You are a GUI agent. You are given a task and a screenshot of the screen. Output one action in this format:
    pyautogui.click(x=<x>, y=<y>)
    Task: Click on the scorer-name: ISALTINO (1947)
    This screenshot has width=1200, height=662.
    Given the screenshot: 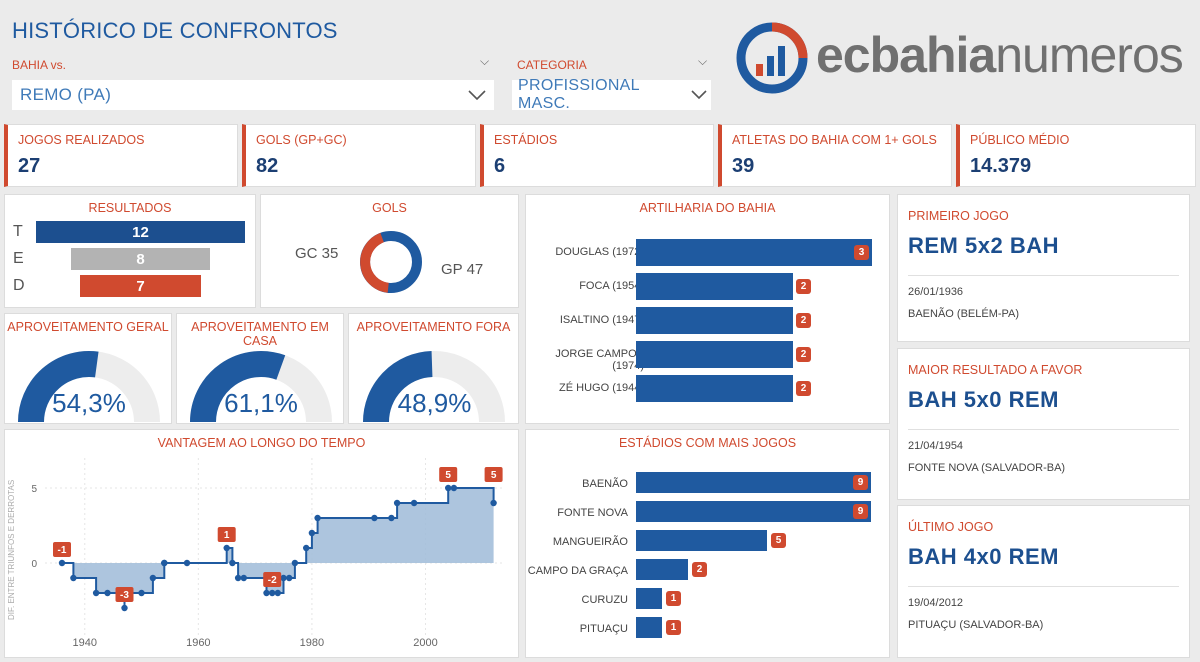 What is the action you would take?
    pyautogui.click(x=601, y=320)
    